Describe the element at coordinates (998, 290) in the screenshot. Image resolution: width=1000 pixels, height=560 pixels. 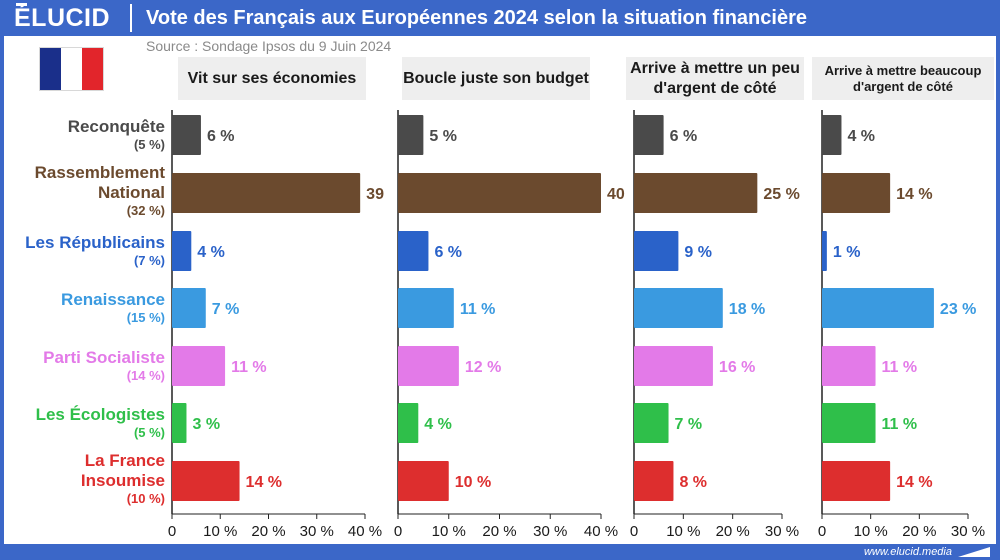
I see `right-border` at that location.